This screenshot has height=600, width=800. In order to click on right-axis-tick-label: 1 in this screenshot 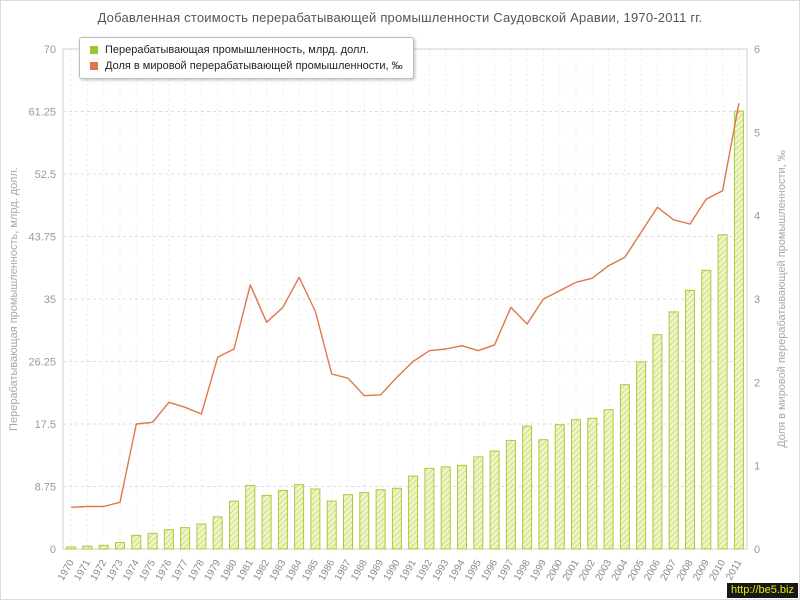, I will do `click(757, 467)`.